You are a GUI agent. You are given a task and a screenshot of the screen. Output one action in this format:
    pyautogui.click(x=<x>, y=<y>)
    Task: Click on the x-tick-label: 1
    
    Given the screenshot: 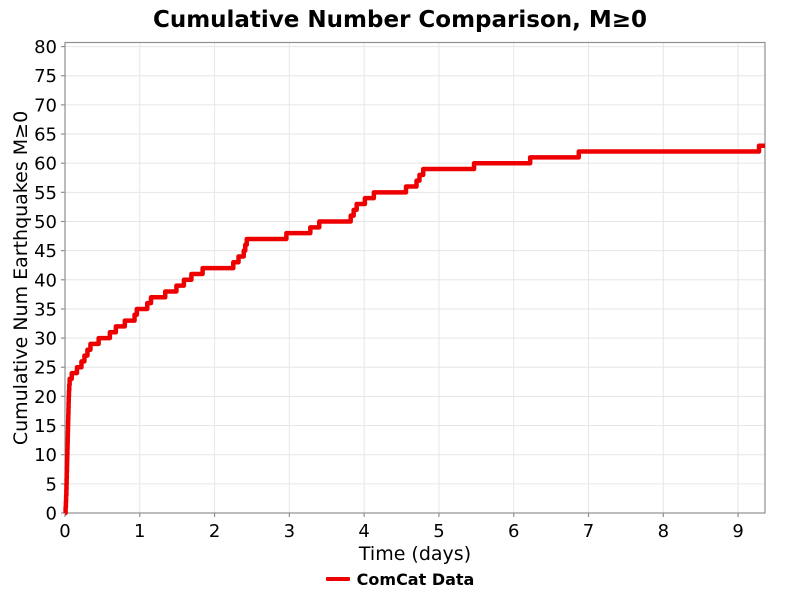 What is the action you would take?
    pyautogui.click(x=139, y=531)
    